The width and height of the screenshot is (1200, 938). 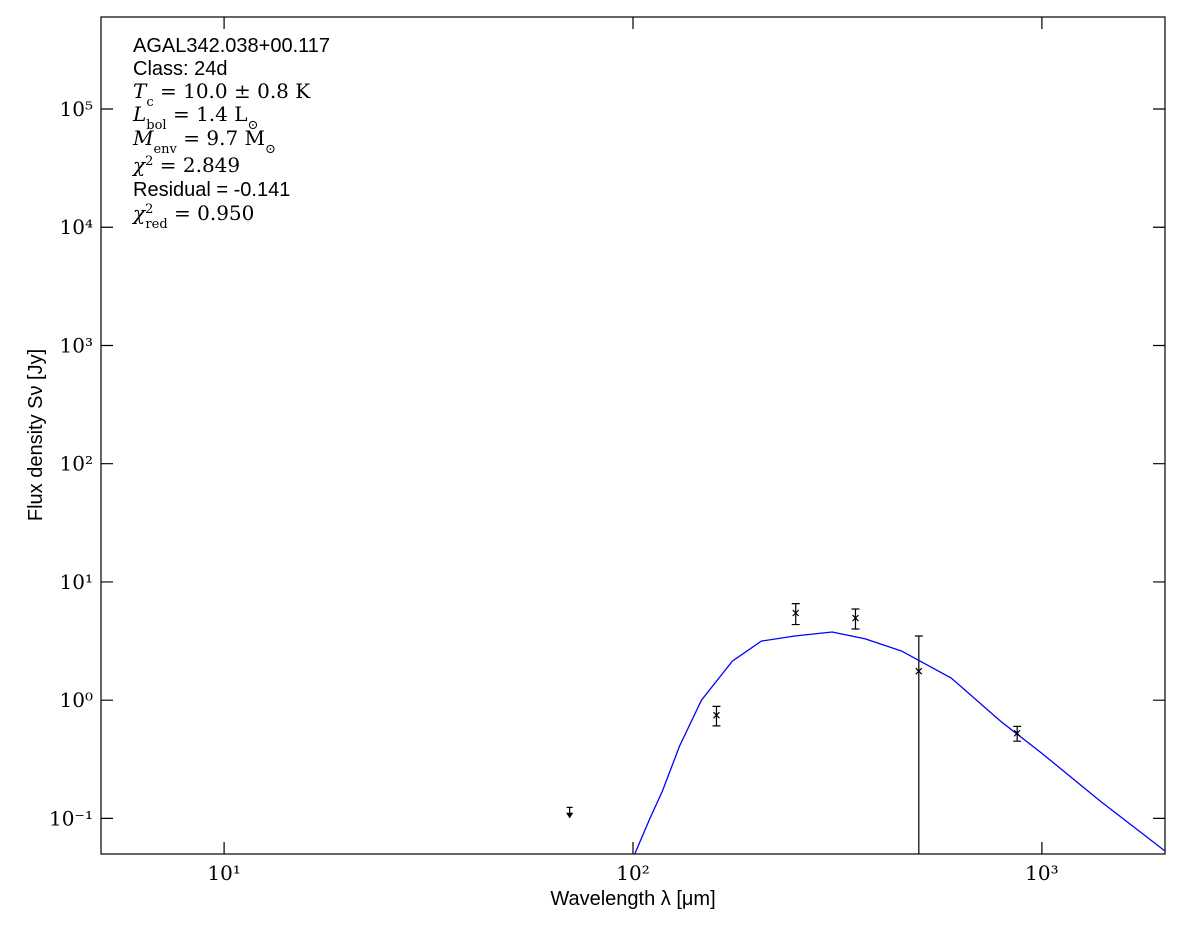 I want to click on annotation-part: AGAL342.038+00.117, so click(x=231, y=46).